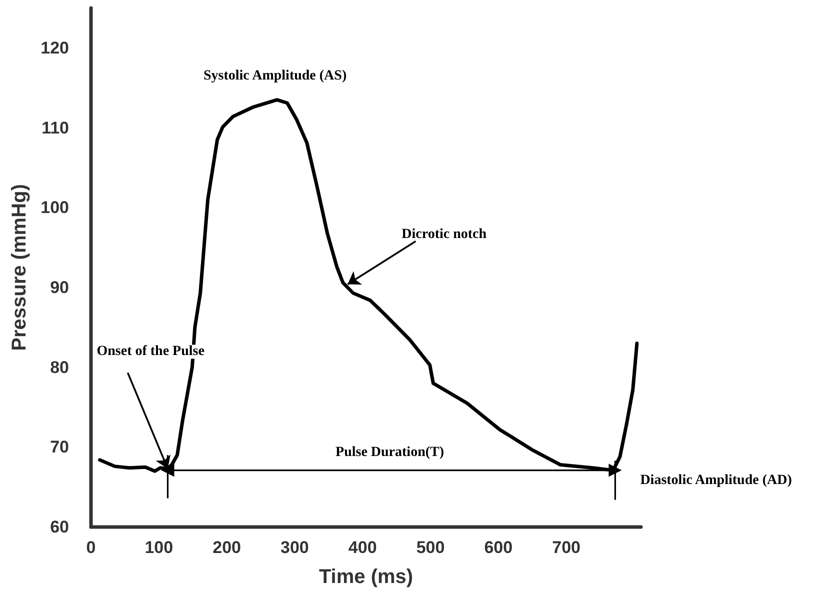  I want to click on y-tick-label: 60, so click(59, 527).